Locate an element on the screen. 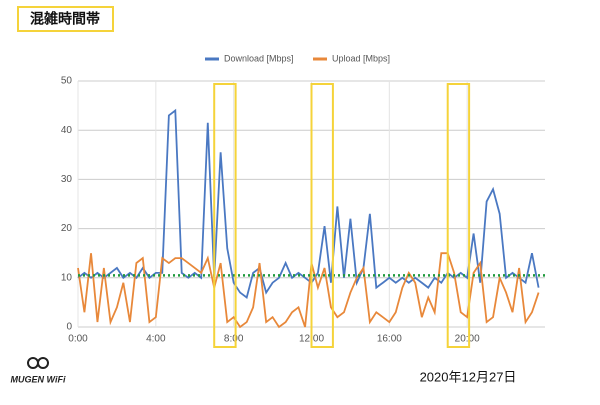  title-box is located at coordinates (65, 19).